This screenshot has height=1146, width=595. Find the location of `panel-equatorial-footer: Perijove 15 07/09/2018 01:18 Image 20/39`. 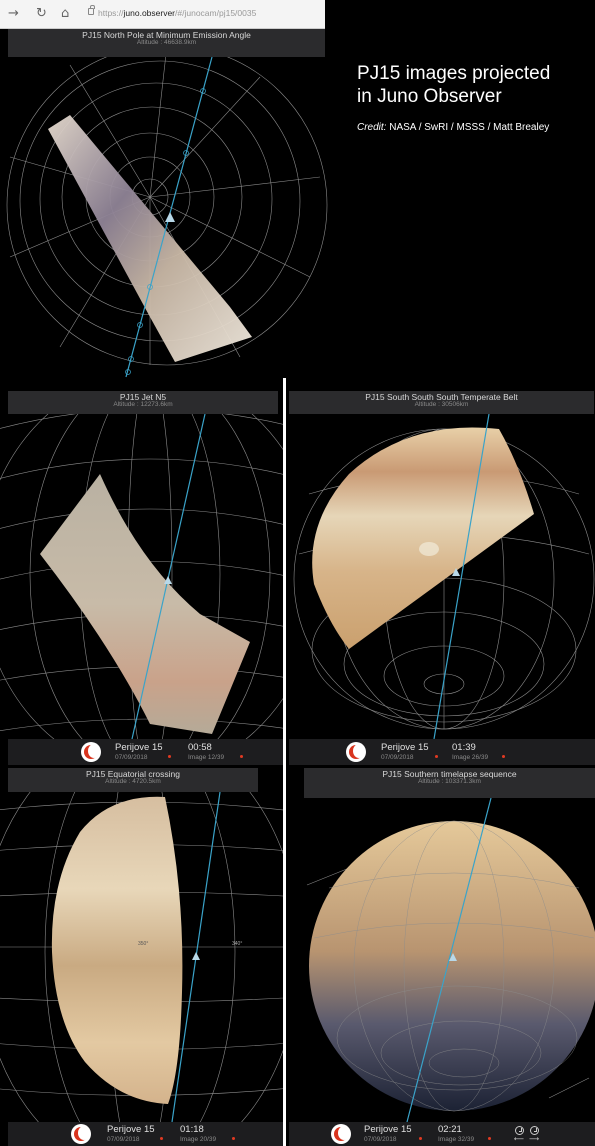

panel-equatorial-footer: Perijove 15 07/09/2018 01:18 Image 20/39 is located at coordinates (145, 1134).